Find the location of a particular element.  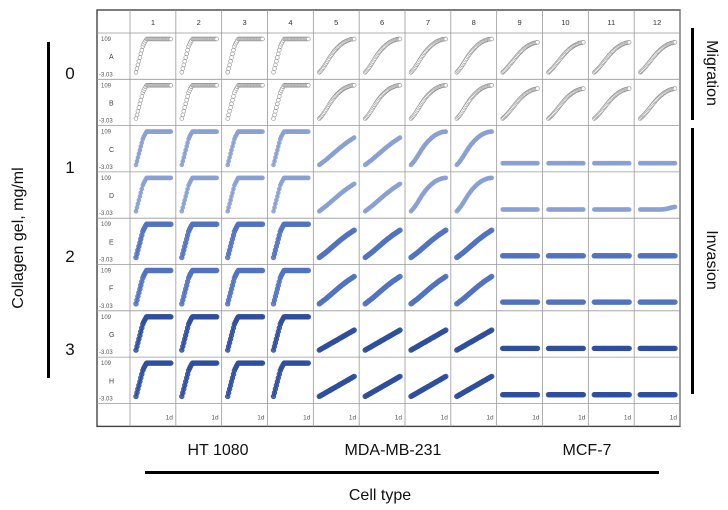

well-B1 is located at coordinates (153, 102).